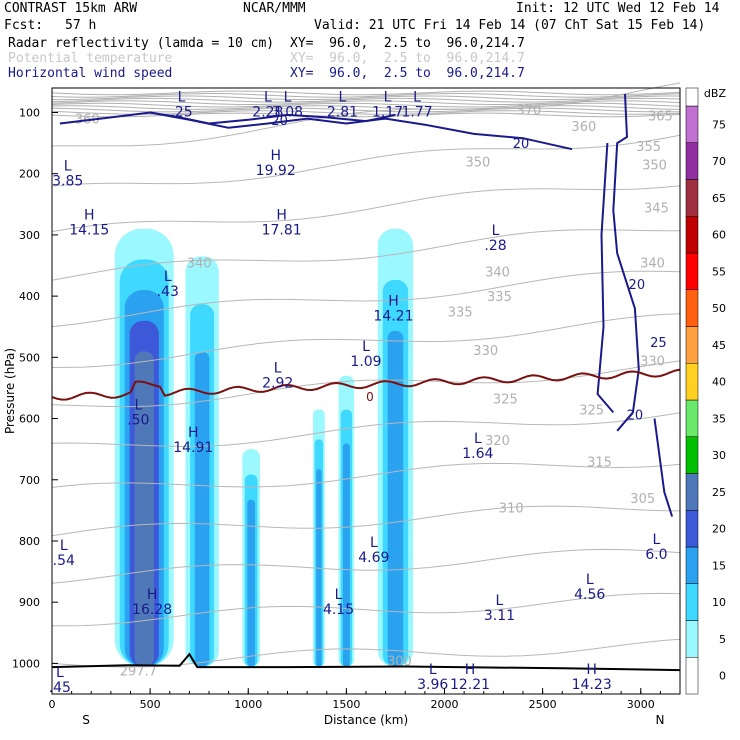  Describe the element at coordinates (543, 704) in the screenshot. I see `x-tick-label-5: 2500` at that location.